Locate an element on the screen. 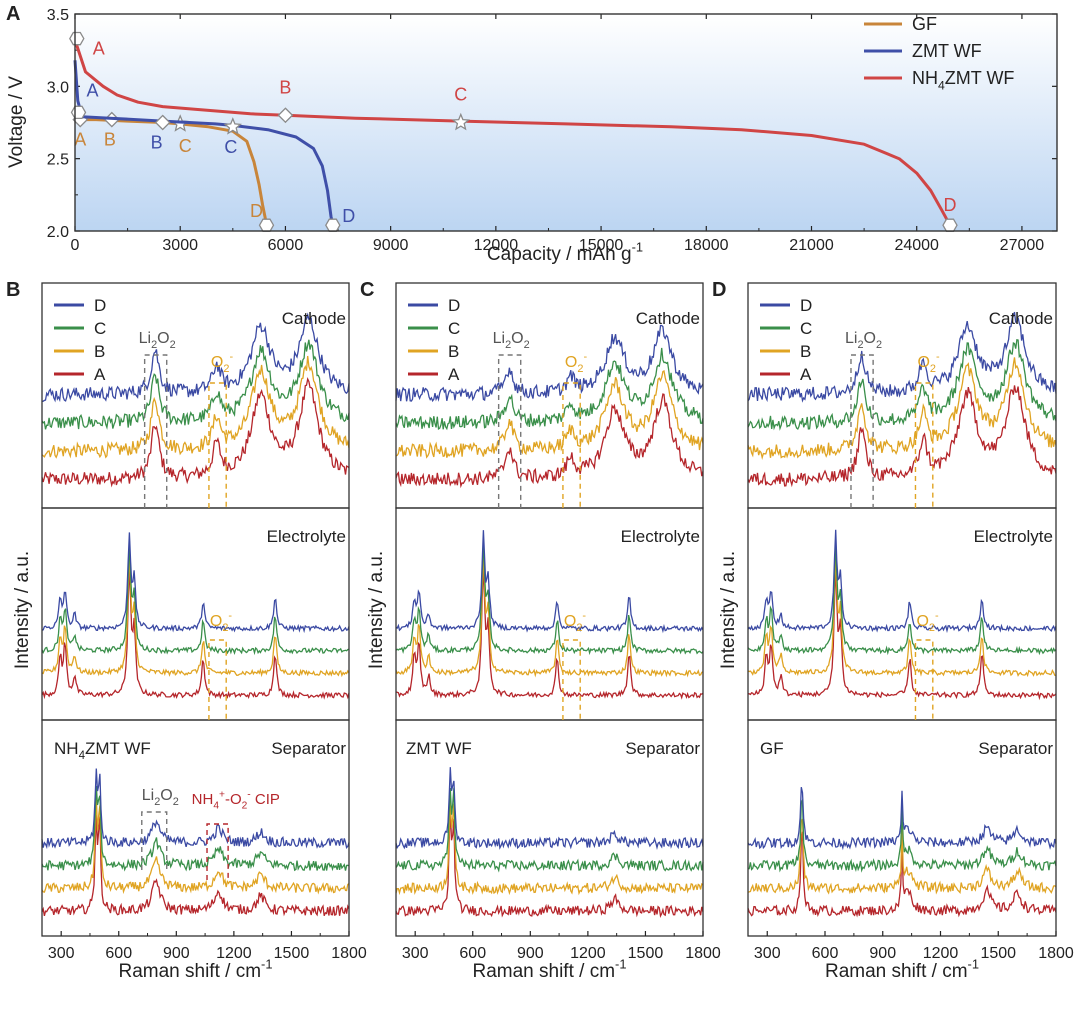  panel-label-a: A is located at coordinates (13, 14).